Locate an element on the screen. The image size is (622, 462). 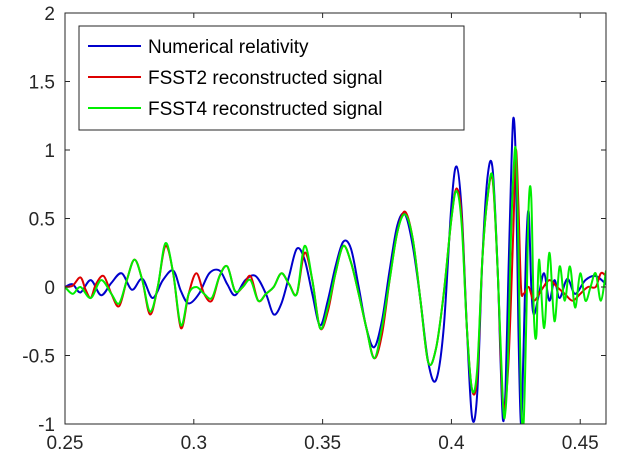
y-tick-label: 0.5 is located at coordinates (42, 220).